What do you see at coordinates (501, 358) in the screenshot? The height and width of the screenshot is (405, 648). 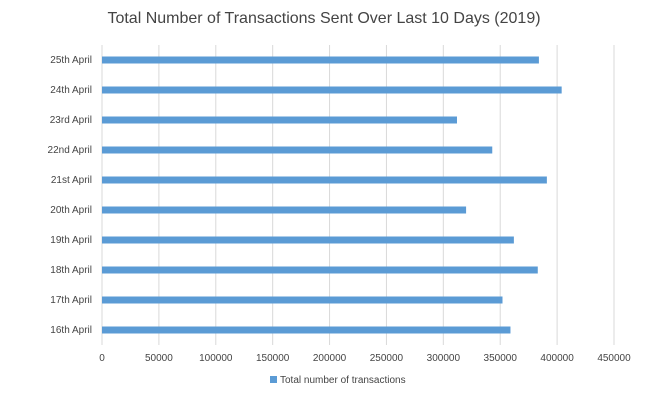 I see `x-tick-label: 350000` at bounding box center [501, 358].